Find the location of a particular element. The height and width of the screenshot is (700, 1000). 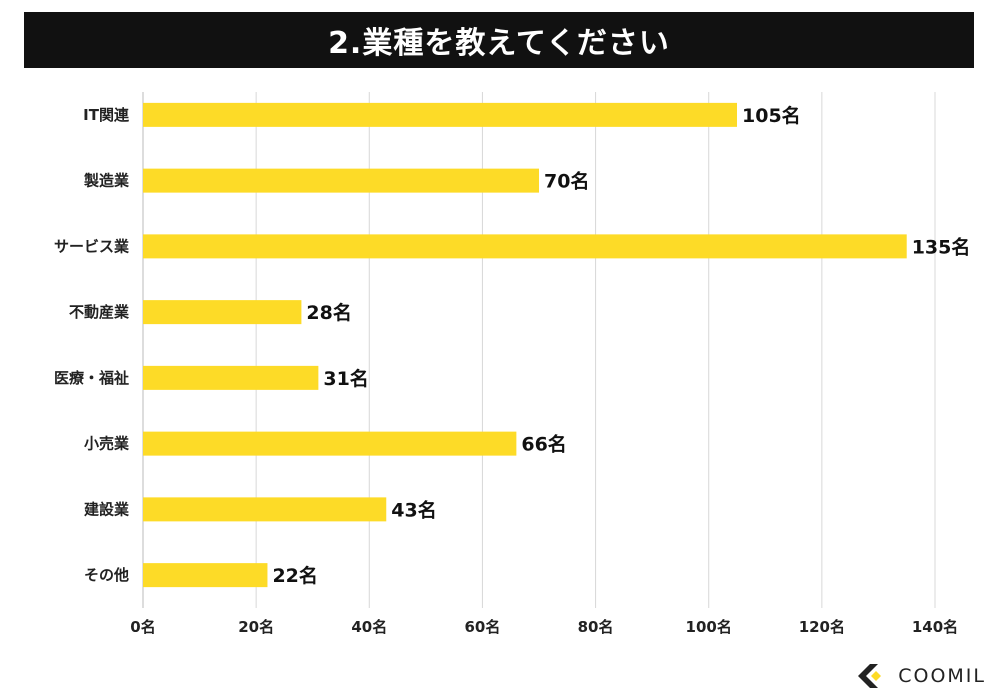

value-label: 70名 is located at coordinates (566, 181).